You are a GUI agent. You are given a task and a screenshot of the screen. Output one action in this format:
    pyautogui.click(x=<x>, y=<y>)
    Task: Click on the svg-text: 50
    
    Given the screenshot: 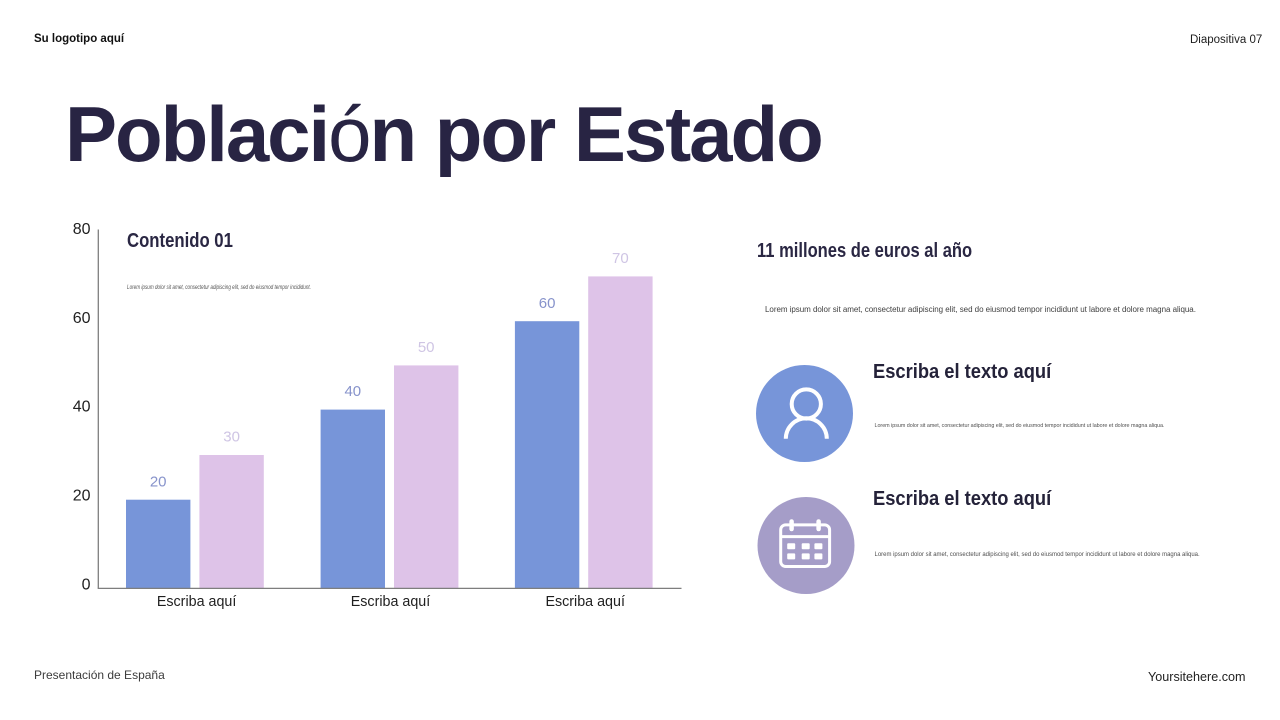 What is the action you would take?
    pyautogui.click(x=426, y=347)
    